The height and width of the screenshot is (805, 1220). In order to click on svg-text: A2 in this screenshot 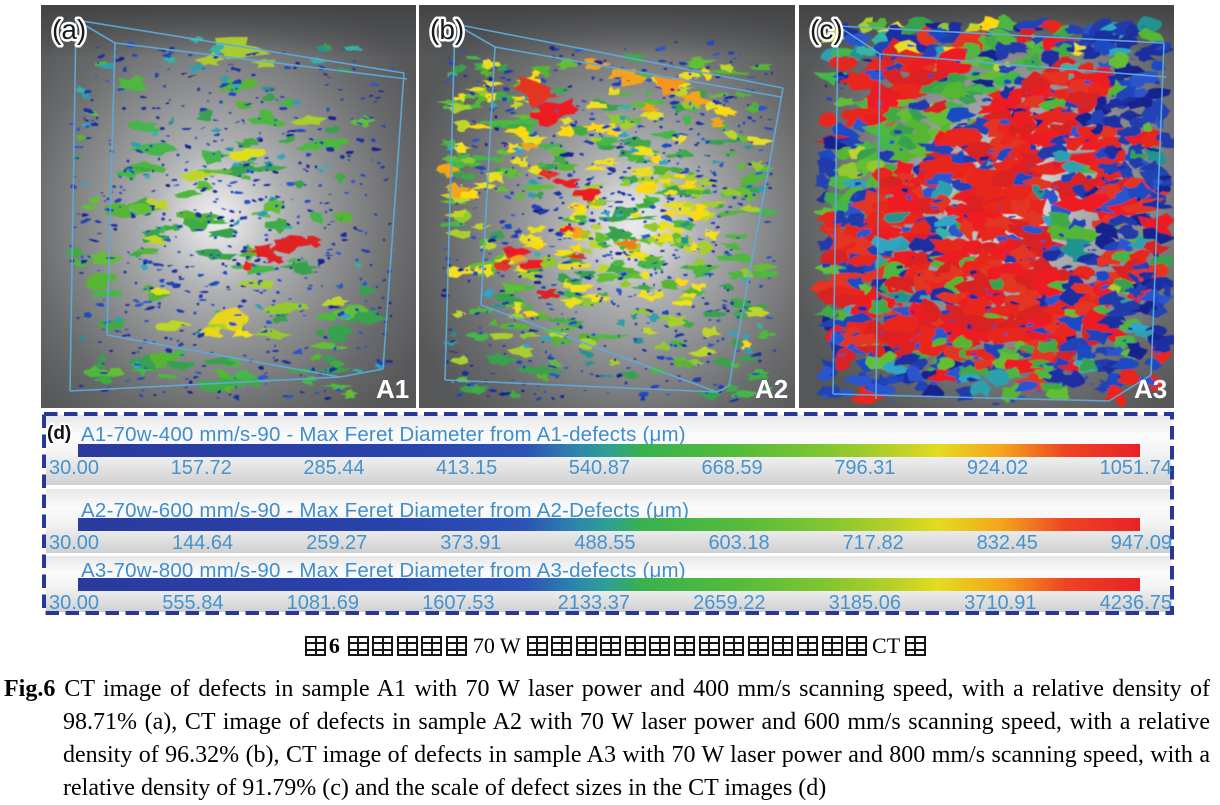, I will do `click(771, 389)`.